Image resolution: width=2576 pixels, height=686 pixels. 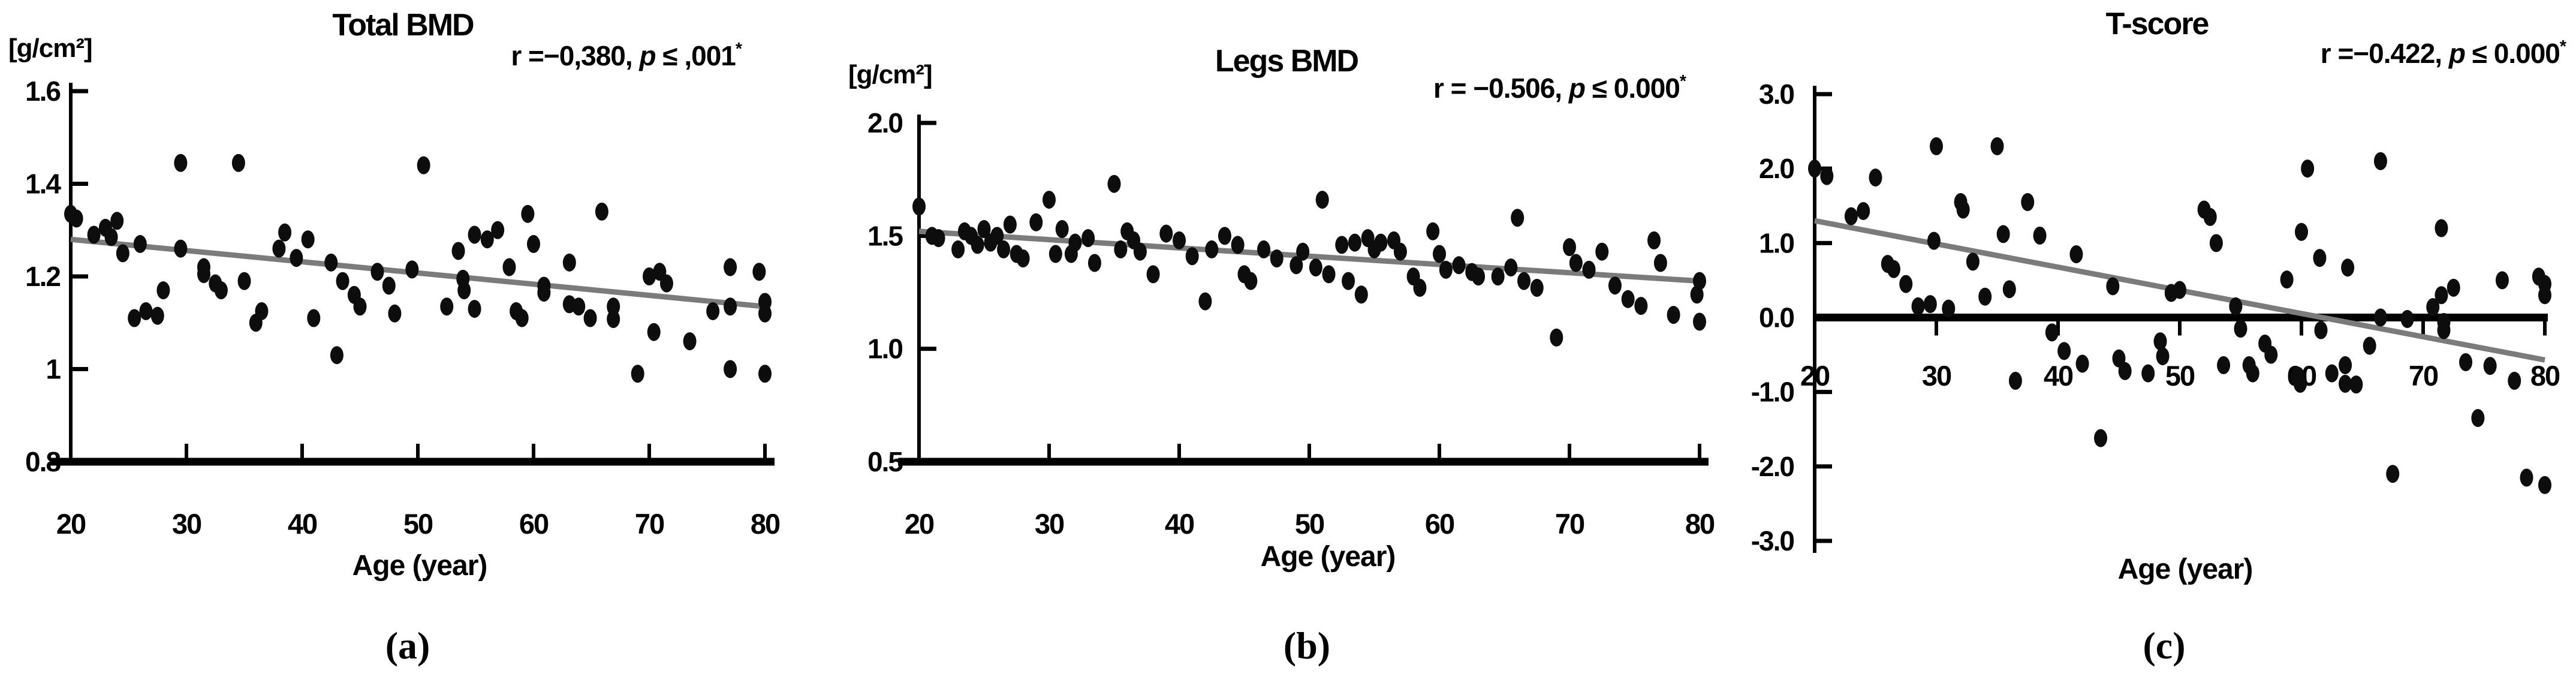 I want to click on x-tick-label: 80, so click(x=766, y=524).